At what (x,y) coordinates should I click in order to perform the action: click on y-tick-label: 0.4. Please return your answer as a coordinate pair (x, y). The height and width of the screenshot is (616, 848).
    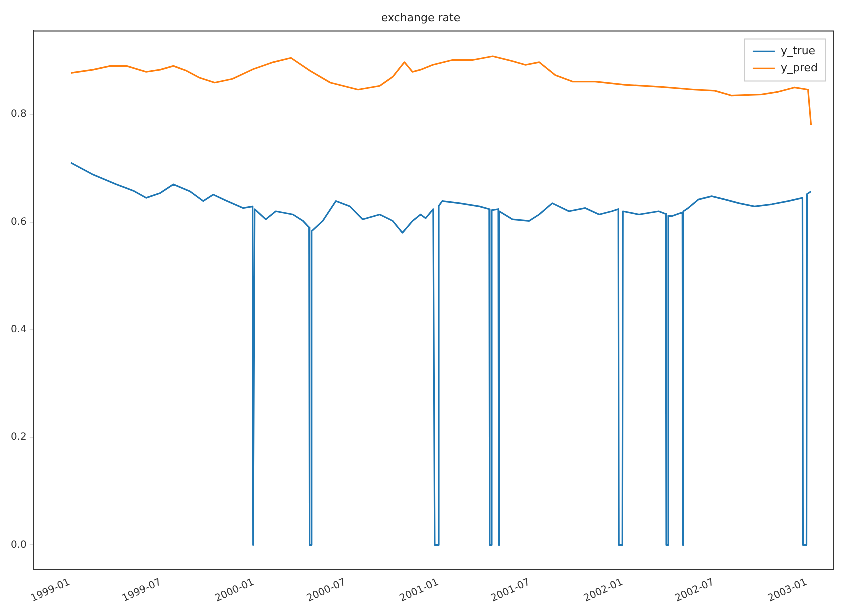
    Looking at the image, I should click on (18, 330).